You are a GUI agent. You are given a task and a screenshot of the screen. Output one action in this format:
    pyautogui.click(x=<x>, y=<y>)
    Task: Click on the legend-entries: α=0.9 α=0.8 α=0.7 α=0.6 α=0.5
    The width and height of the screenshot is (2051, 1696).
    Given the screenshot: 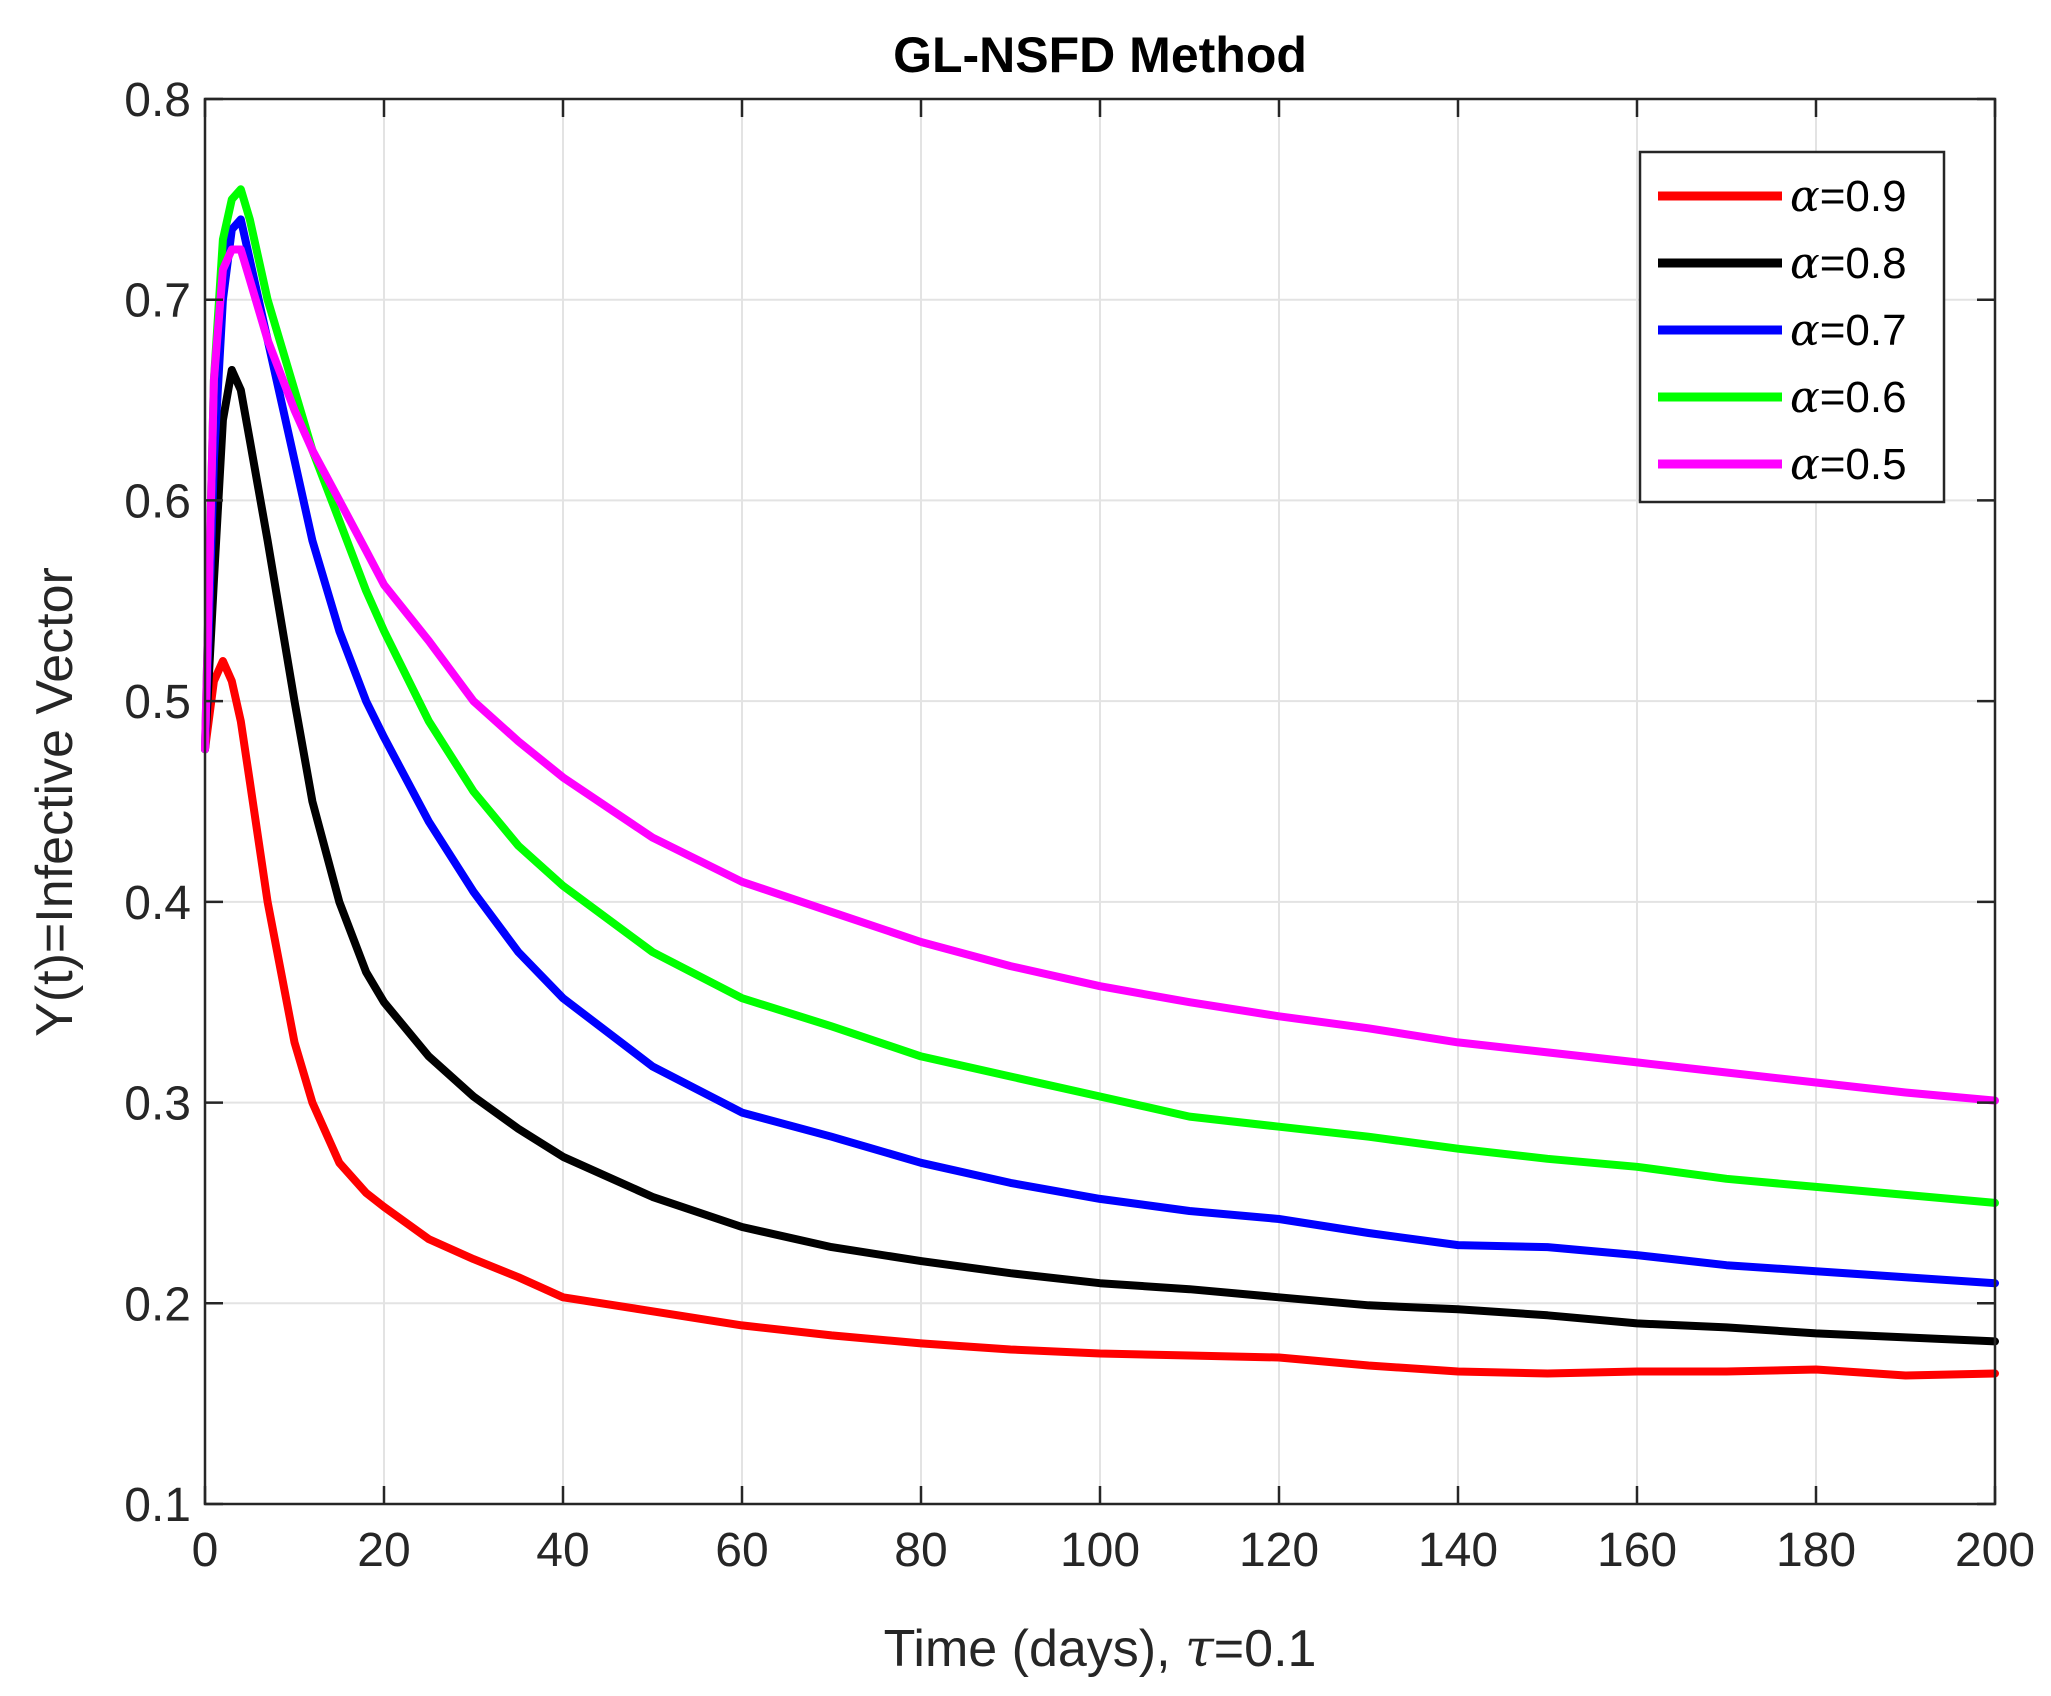 What is the action you would take?
    pyautogui.click(x=1782, y=330)
    